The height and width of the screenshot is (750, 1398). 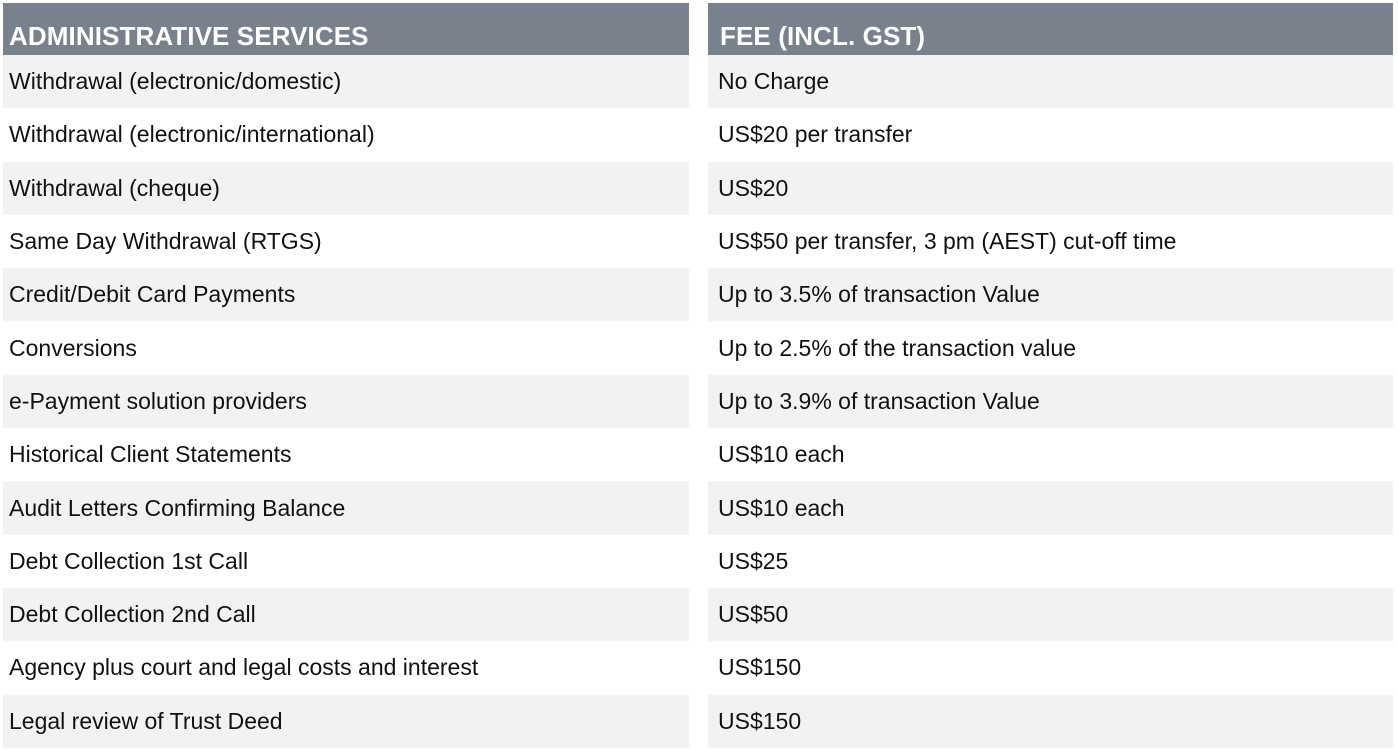 I want to click on service-cell: Historical Client Statements, so click(x=150, y=454).